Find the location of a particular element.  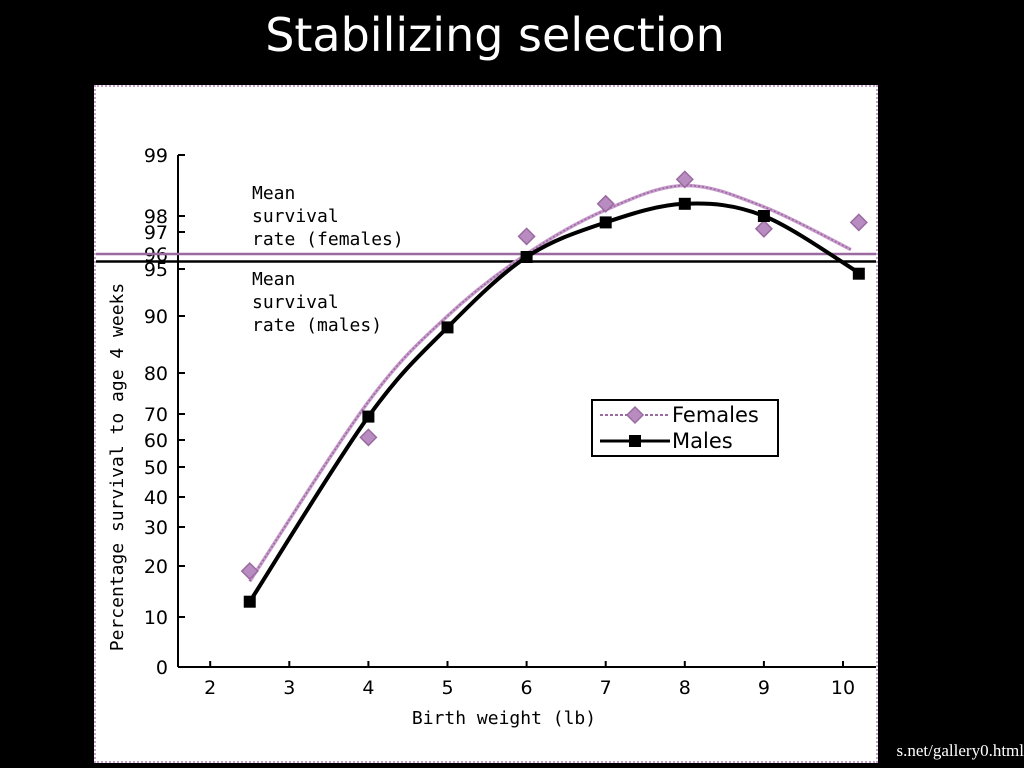

x-tick-label: 8 is located at coordinates (685, 688).